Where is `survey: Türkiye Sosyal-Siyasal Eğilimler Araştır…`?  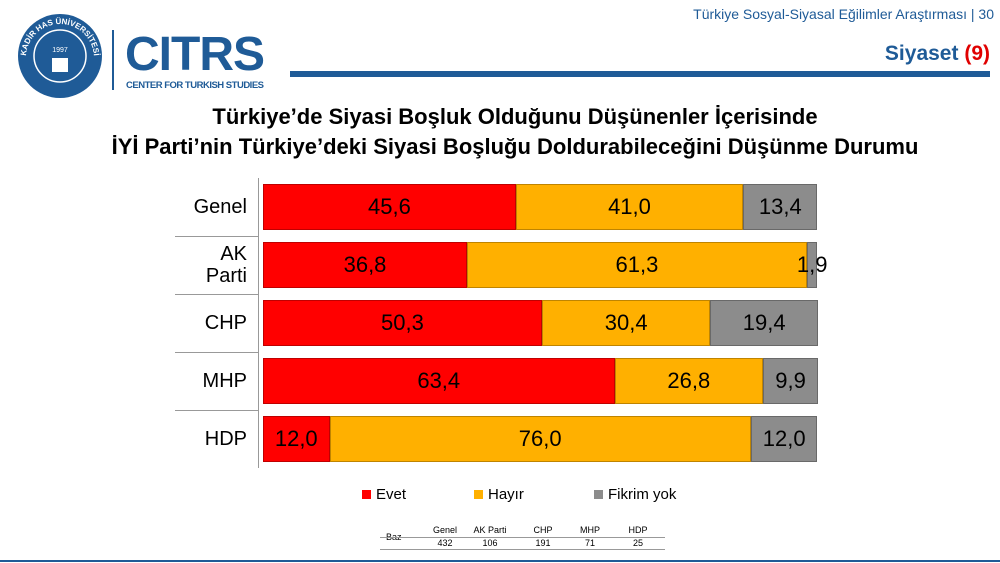 survey: Türkiye Sosyal-Siyasal Eğilimler Araştır… is located at coordinates (830, 14).